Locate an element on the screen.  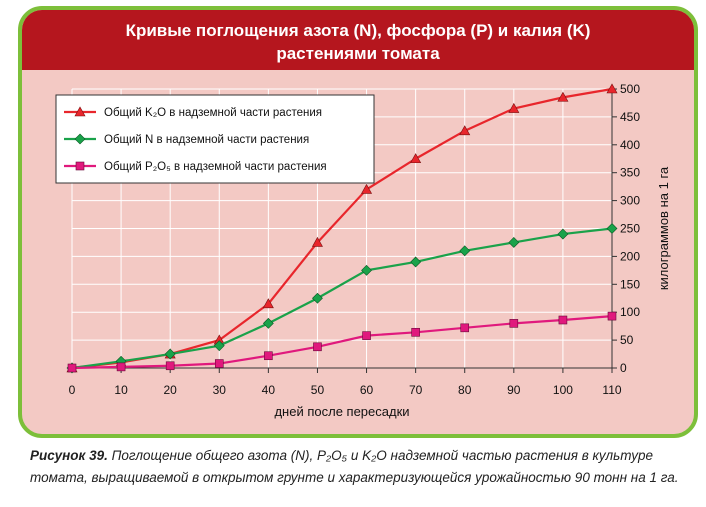
x-tick-label: 100 is located at coordinates (563, 390).